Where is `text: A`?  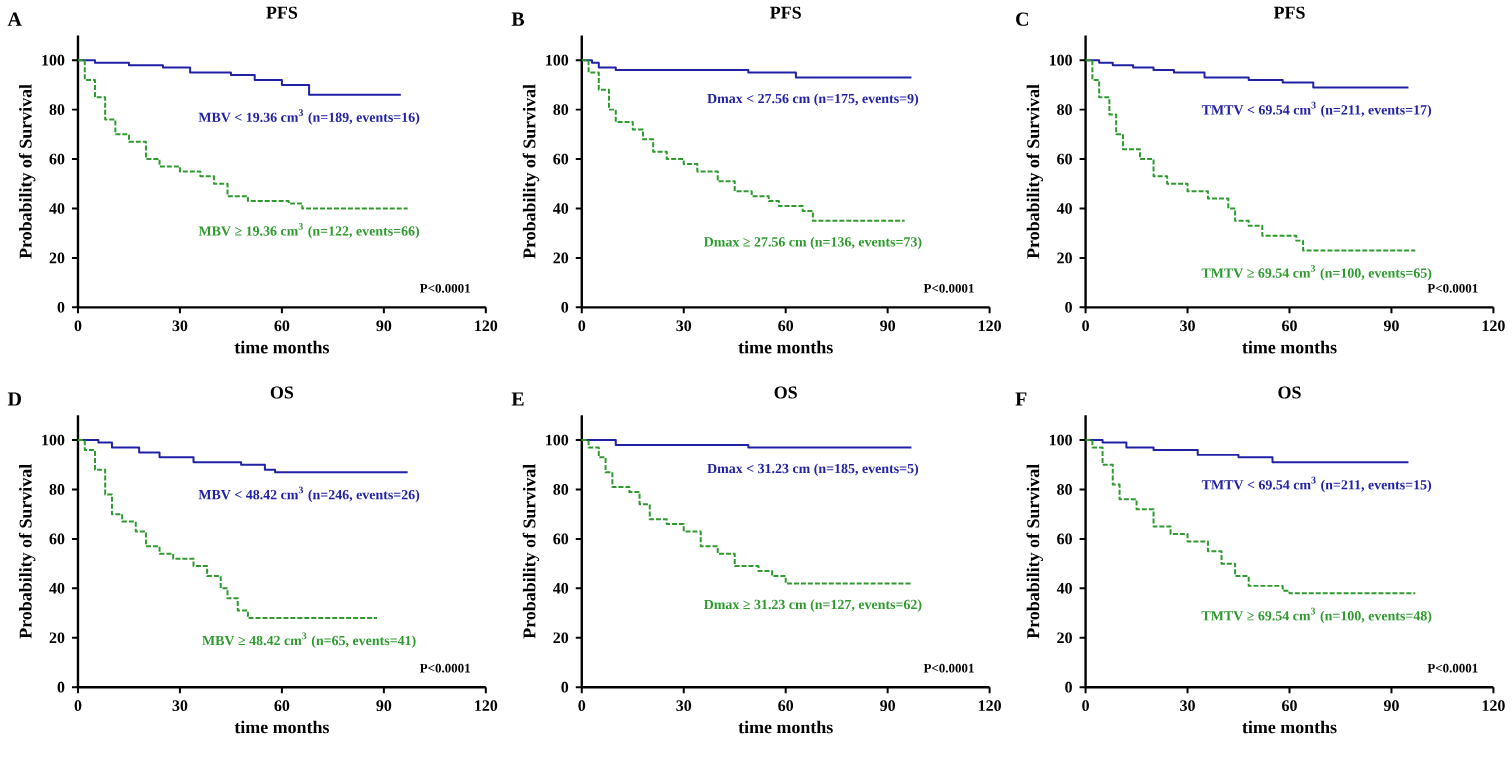
text: A is located at coordinates (14, 19).